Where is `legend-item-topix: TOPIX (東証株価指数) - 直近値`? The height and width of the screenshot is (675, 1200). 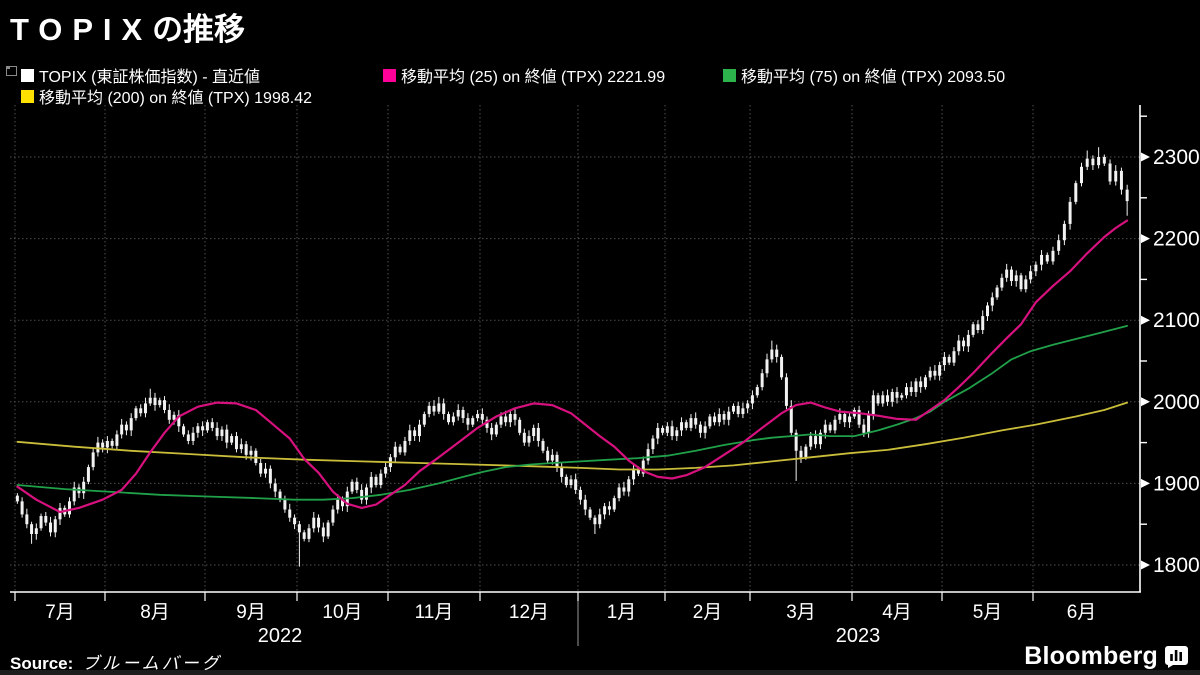 legend-item-topix: TOPIX (東証株価指数) - 直近値 is located at coordinates (140, 75).